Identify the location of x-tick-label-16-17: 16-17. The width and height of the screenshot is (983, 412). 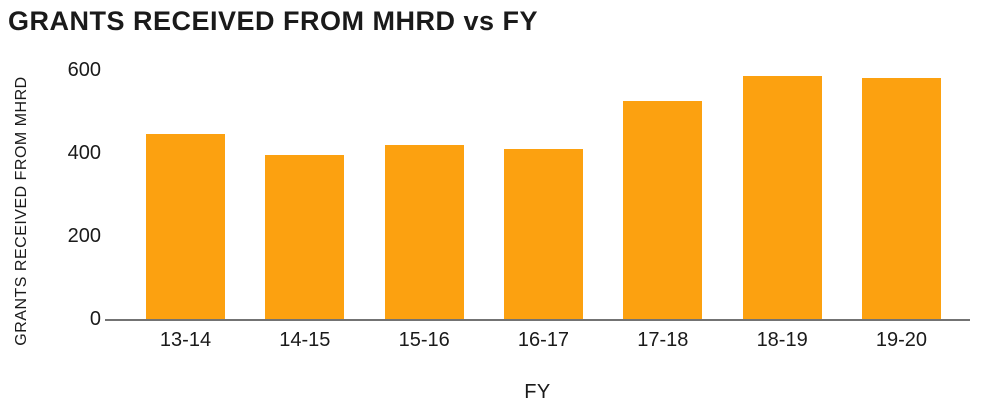
(543, 340).